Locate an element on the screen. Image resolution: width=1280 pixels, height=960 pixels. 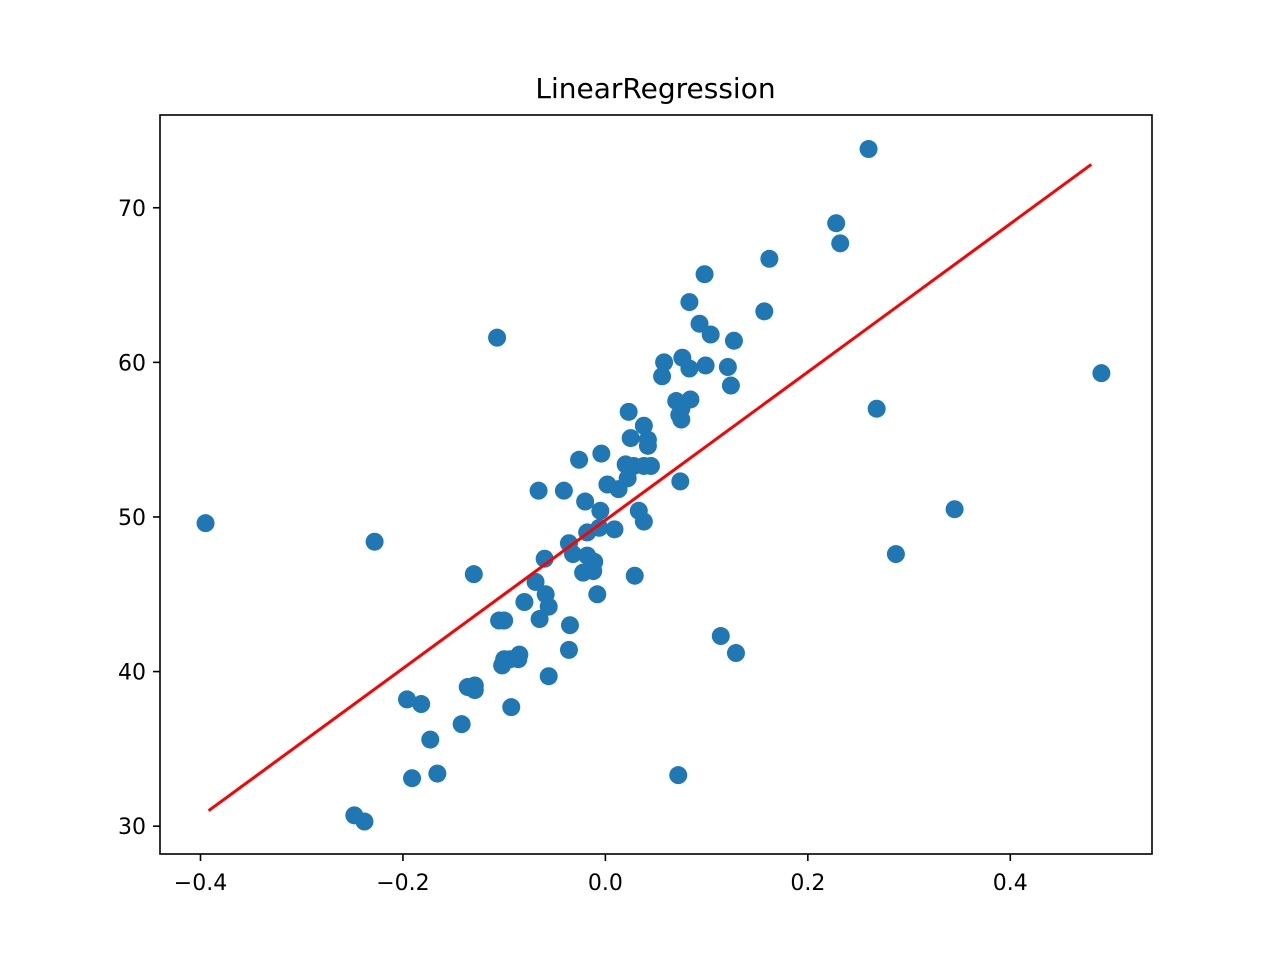
x-tick-label: 0.0 is located at coordinates (605, 883).